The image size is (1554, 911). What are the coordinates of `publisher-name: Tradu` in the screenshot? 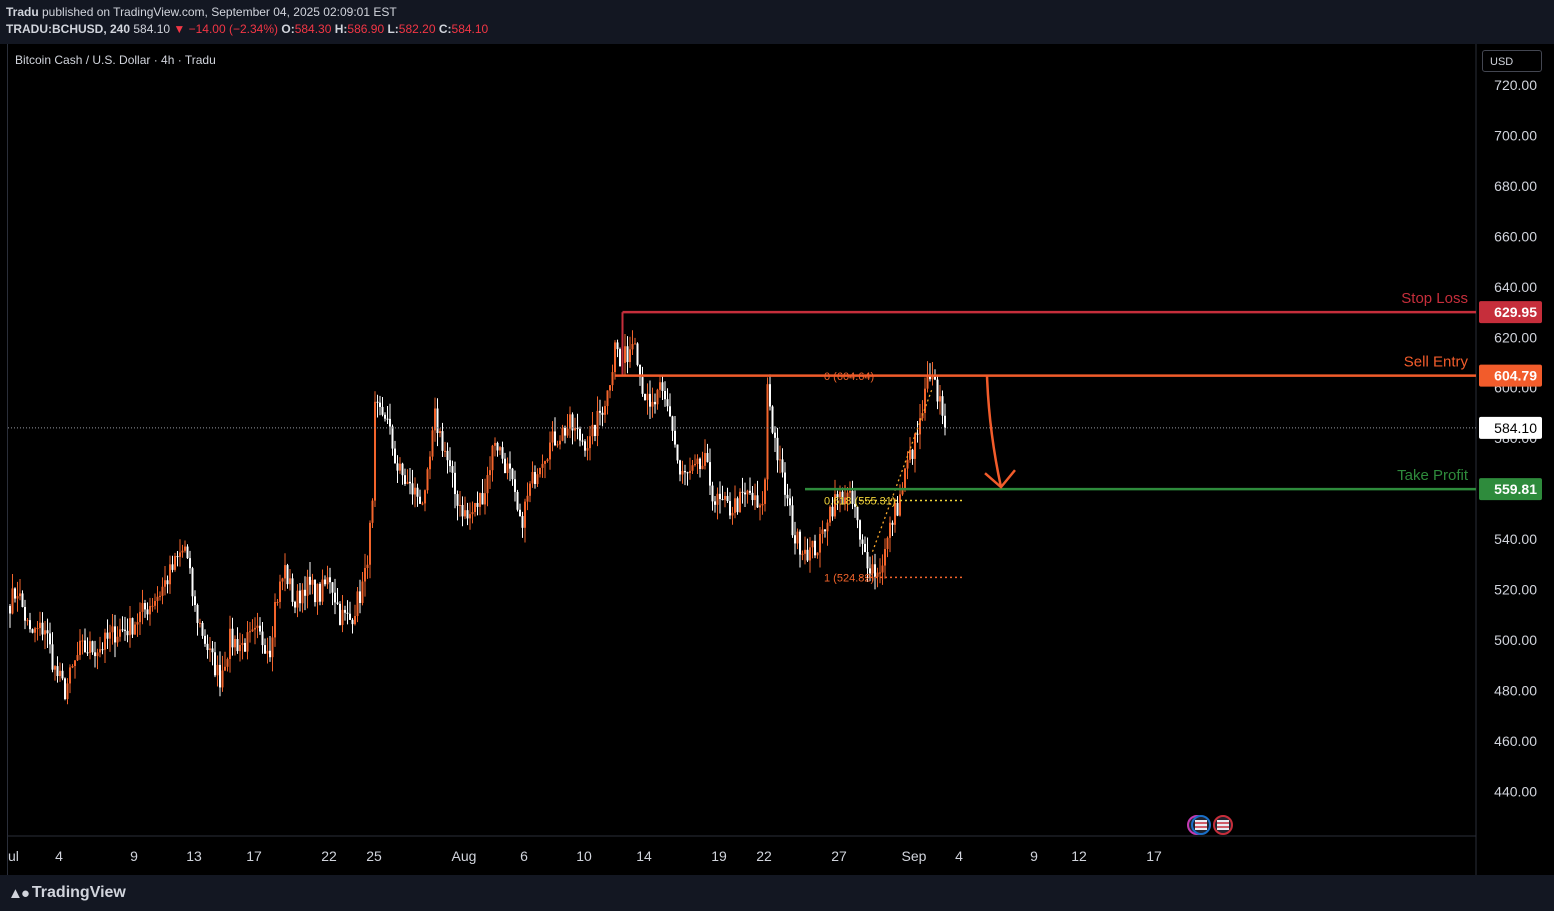 It's located at (22, 12).